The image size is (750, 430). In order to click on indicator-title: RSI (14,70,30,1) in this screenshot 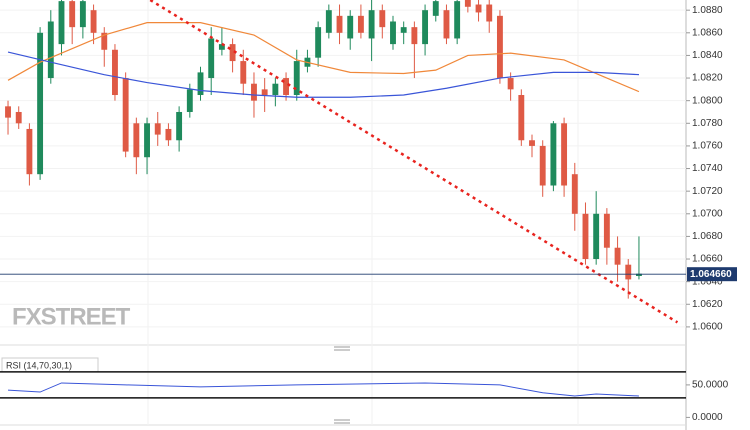, I will do `click(39, 365)`.